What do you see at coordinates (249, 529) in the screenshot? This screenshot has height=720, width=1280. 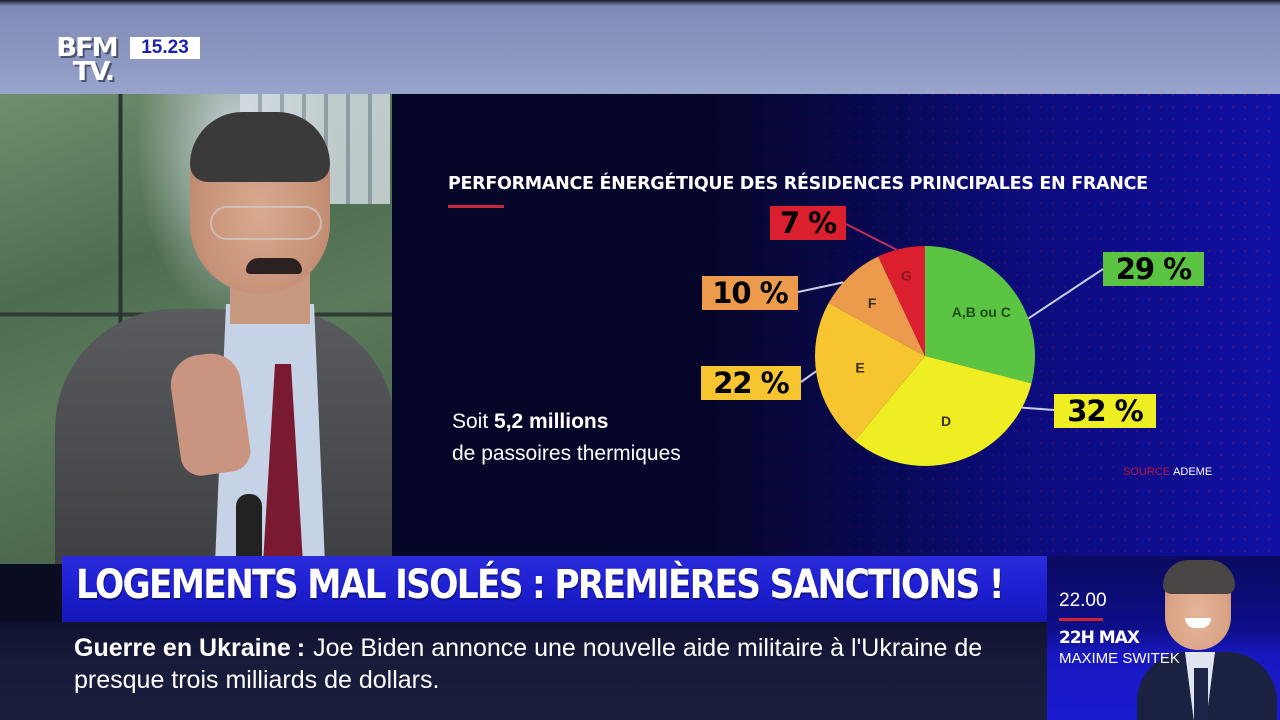 I see `microphone-icon` at bounding box center [249, 529].